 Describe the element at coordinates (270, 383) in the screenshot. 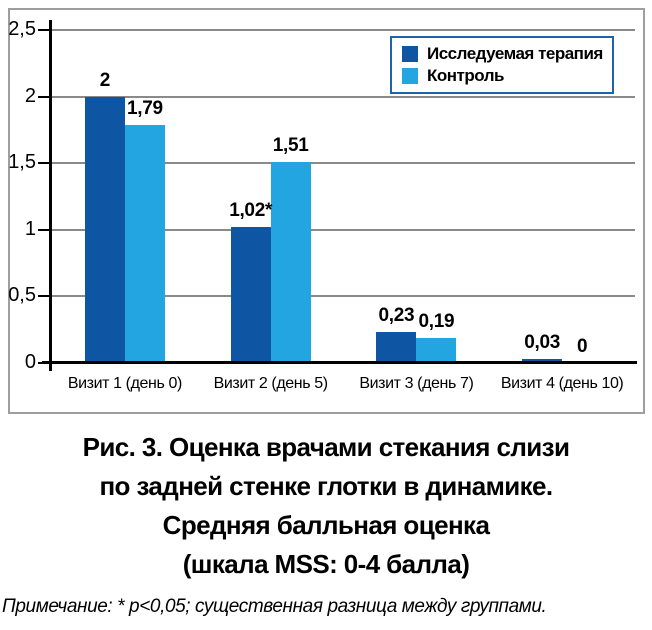

I see `x-category-label: Визит 2 (день 5)` at that location.